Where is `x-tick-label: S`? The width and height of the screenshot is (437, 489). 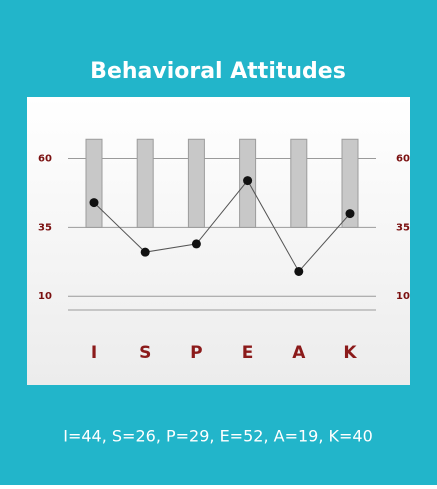
x-tick-label: S is located at coordinates (145, 353).